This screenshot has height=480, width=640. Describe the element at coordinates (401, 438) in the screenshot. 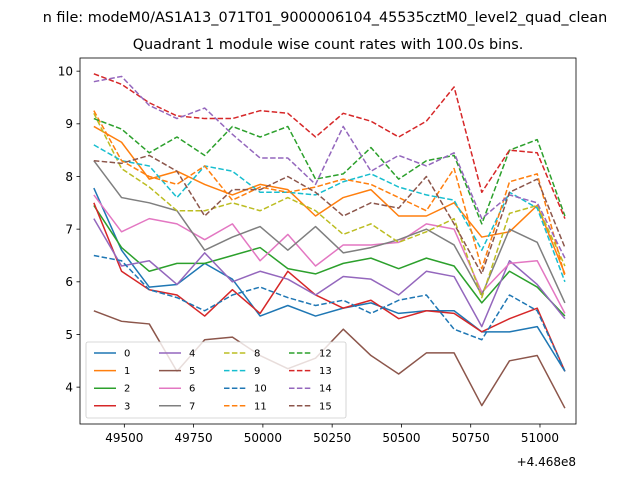

I see `x-tick-label: 50500` at that location.